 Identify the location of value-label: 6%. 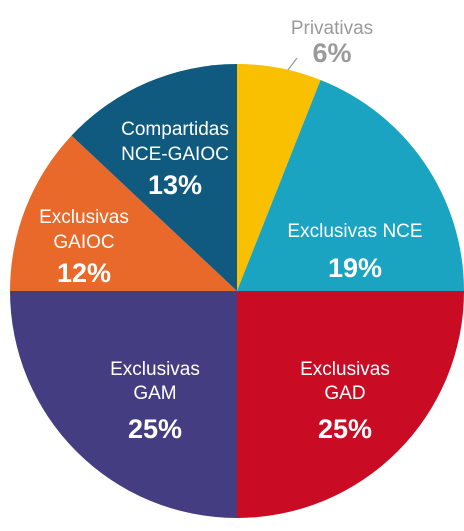
(331, 53).